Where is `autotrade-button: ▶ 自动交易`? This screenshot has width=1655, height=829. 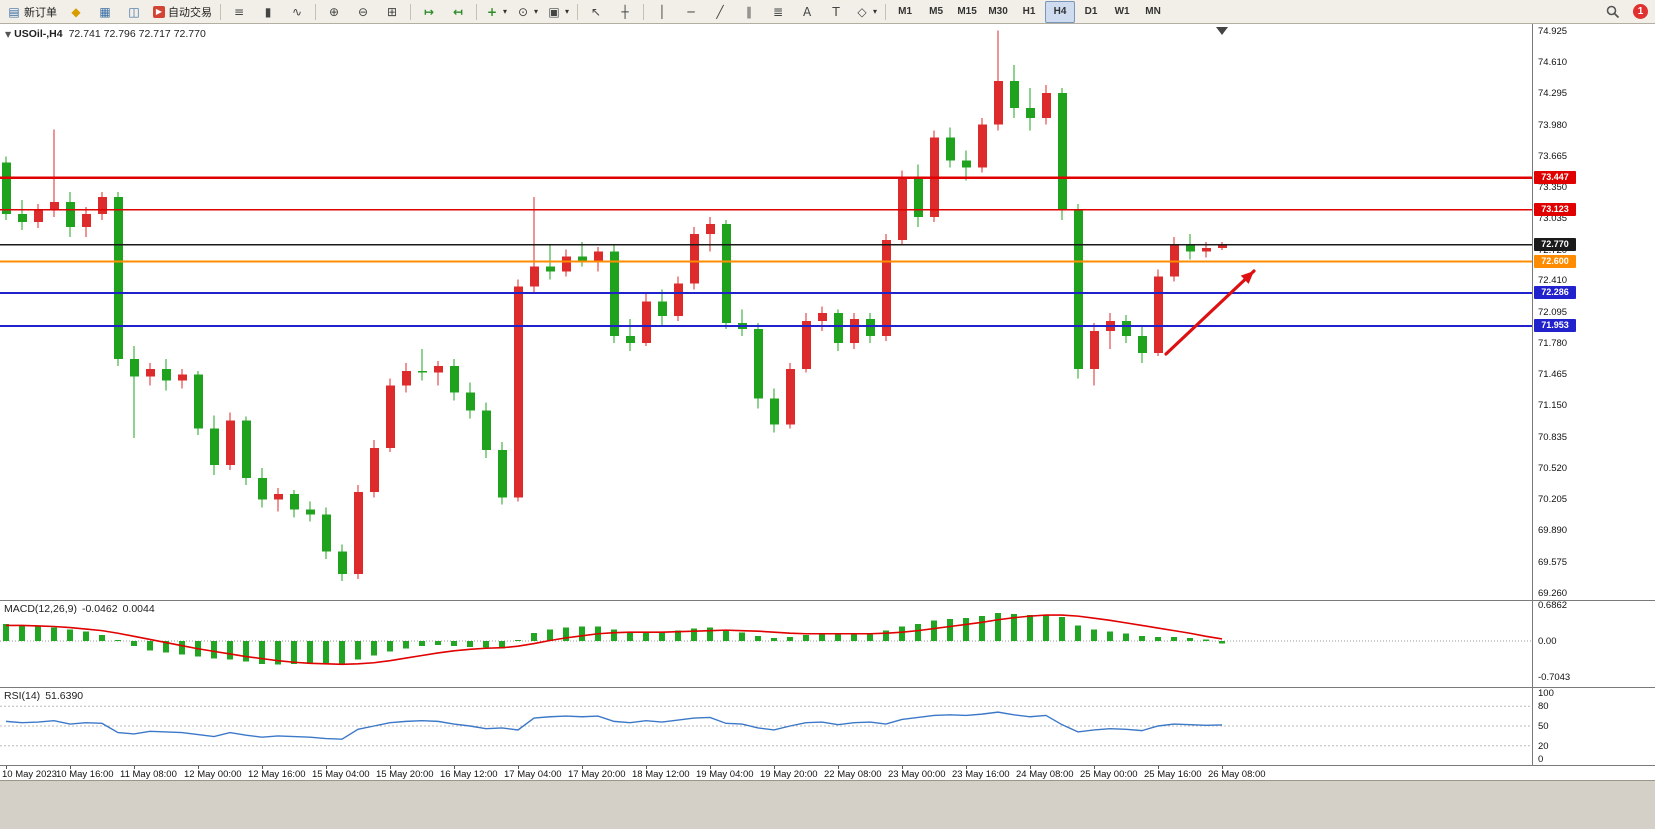
autotrade-button: ▶ 自动交易 is located at coordinates (182, 12).